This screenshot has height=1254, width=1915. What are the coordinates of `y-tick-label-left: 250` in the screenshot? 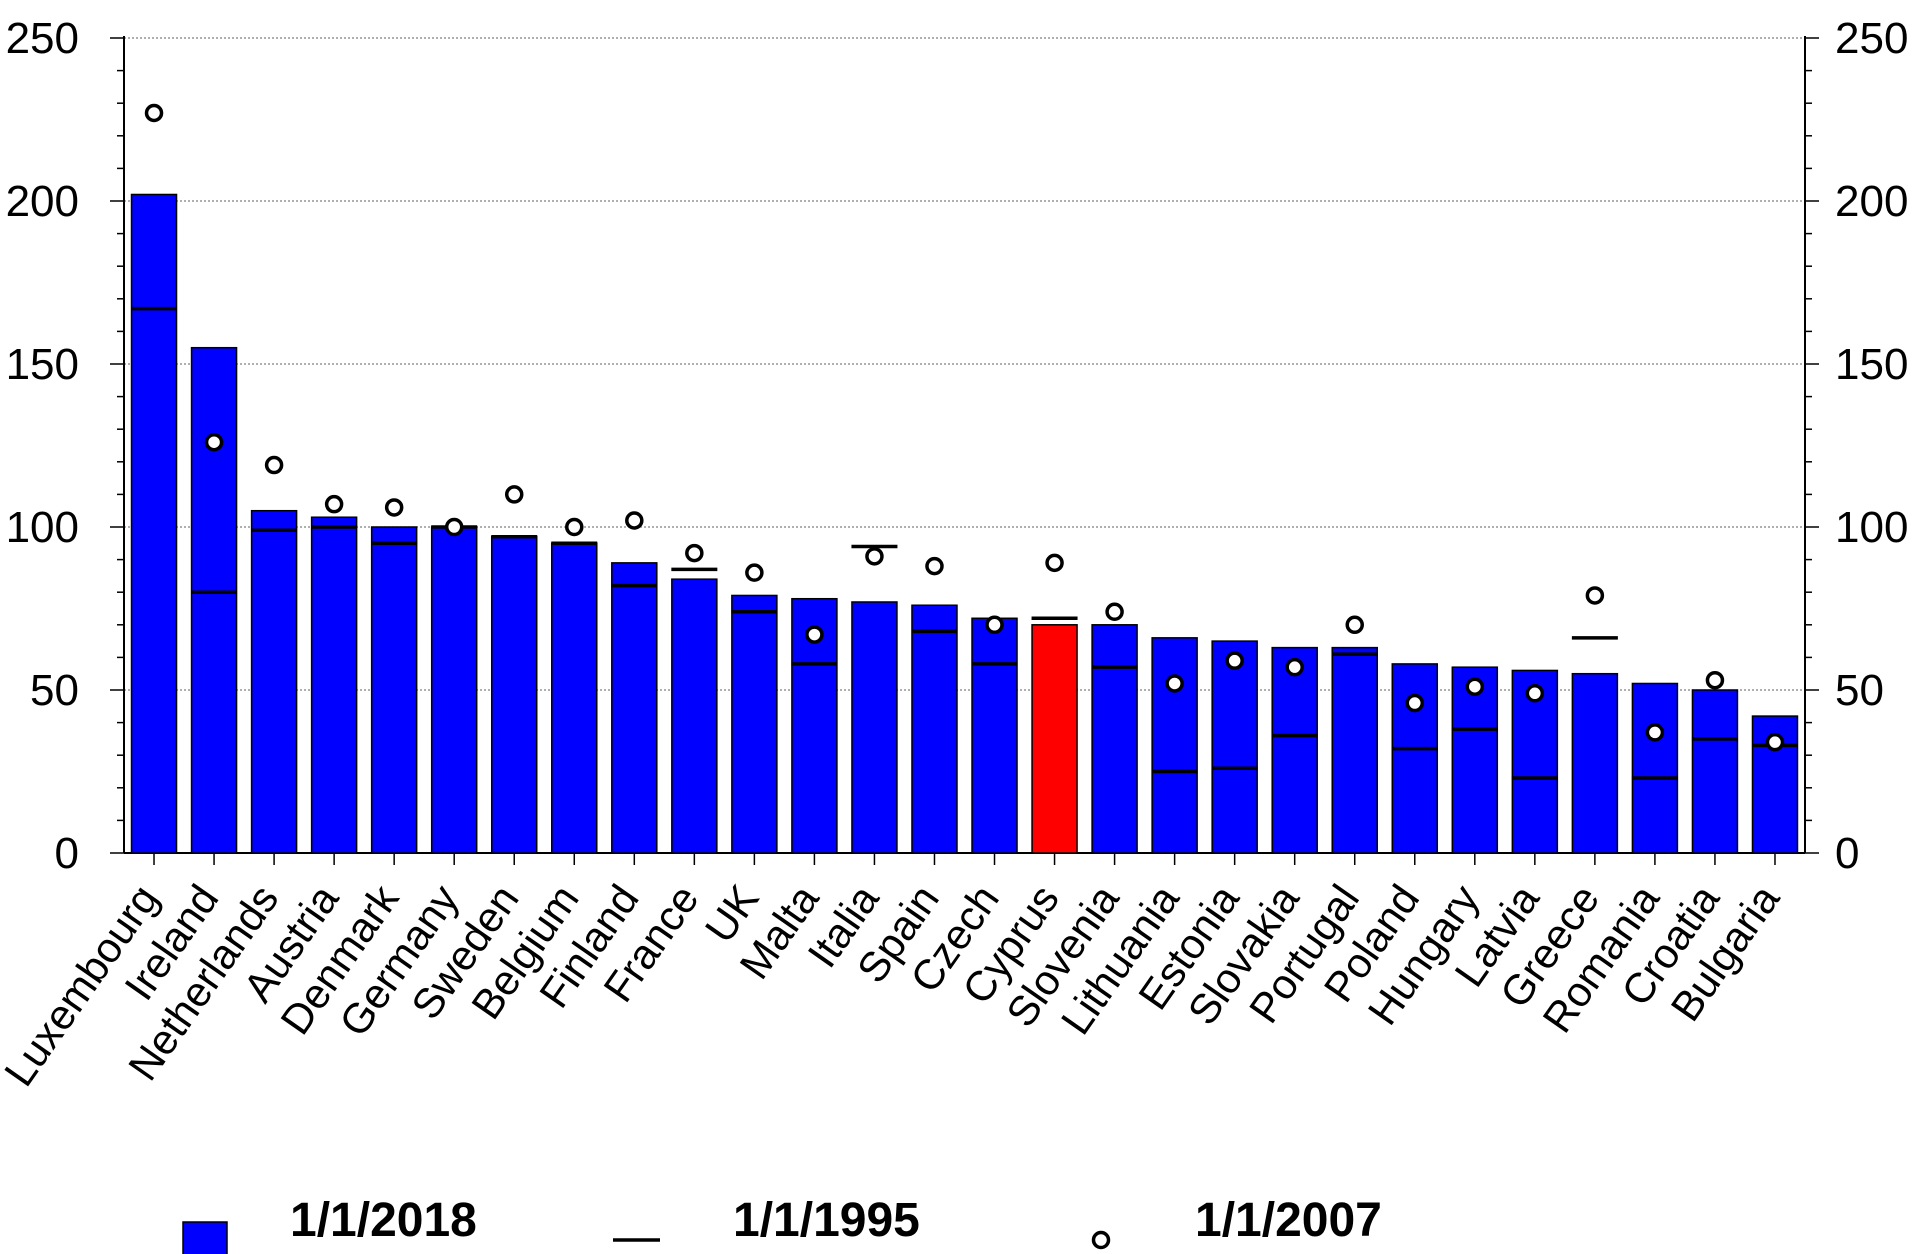 It's located at (42, 38).